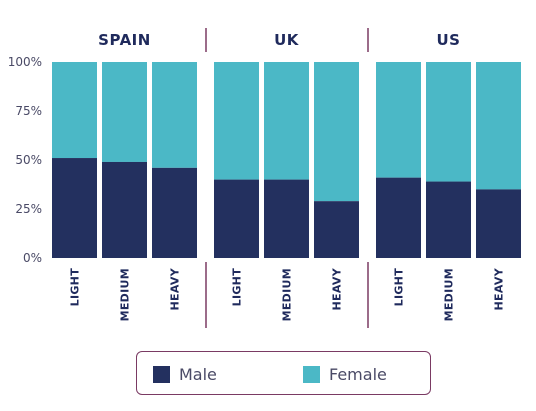 The image size is (536, 411). I want to click on bar-female-us-light, so click(398, 120).